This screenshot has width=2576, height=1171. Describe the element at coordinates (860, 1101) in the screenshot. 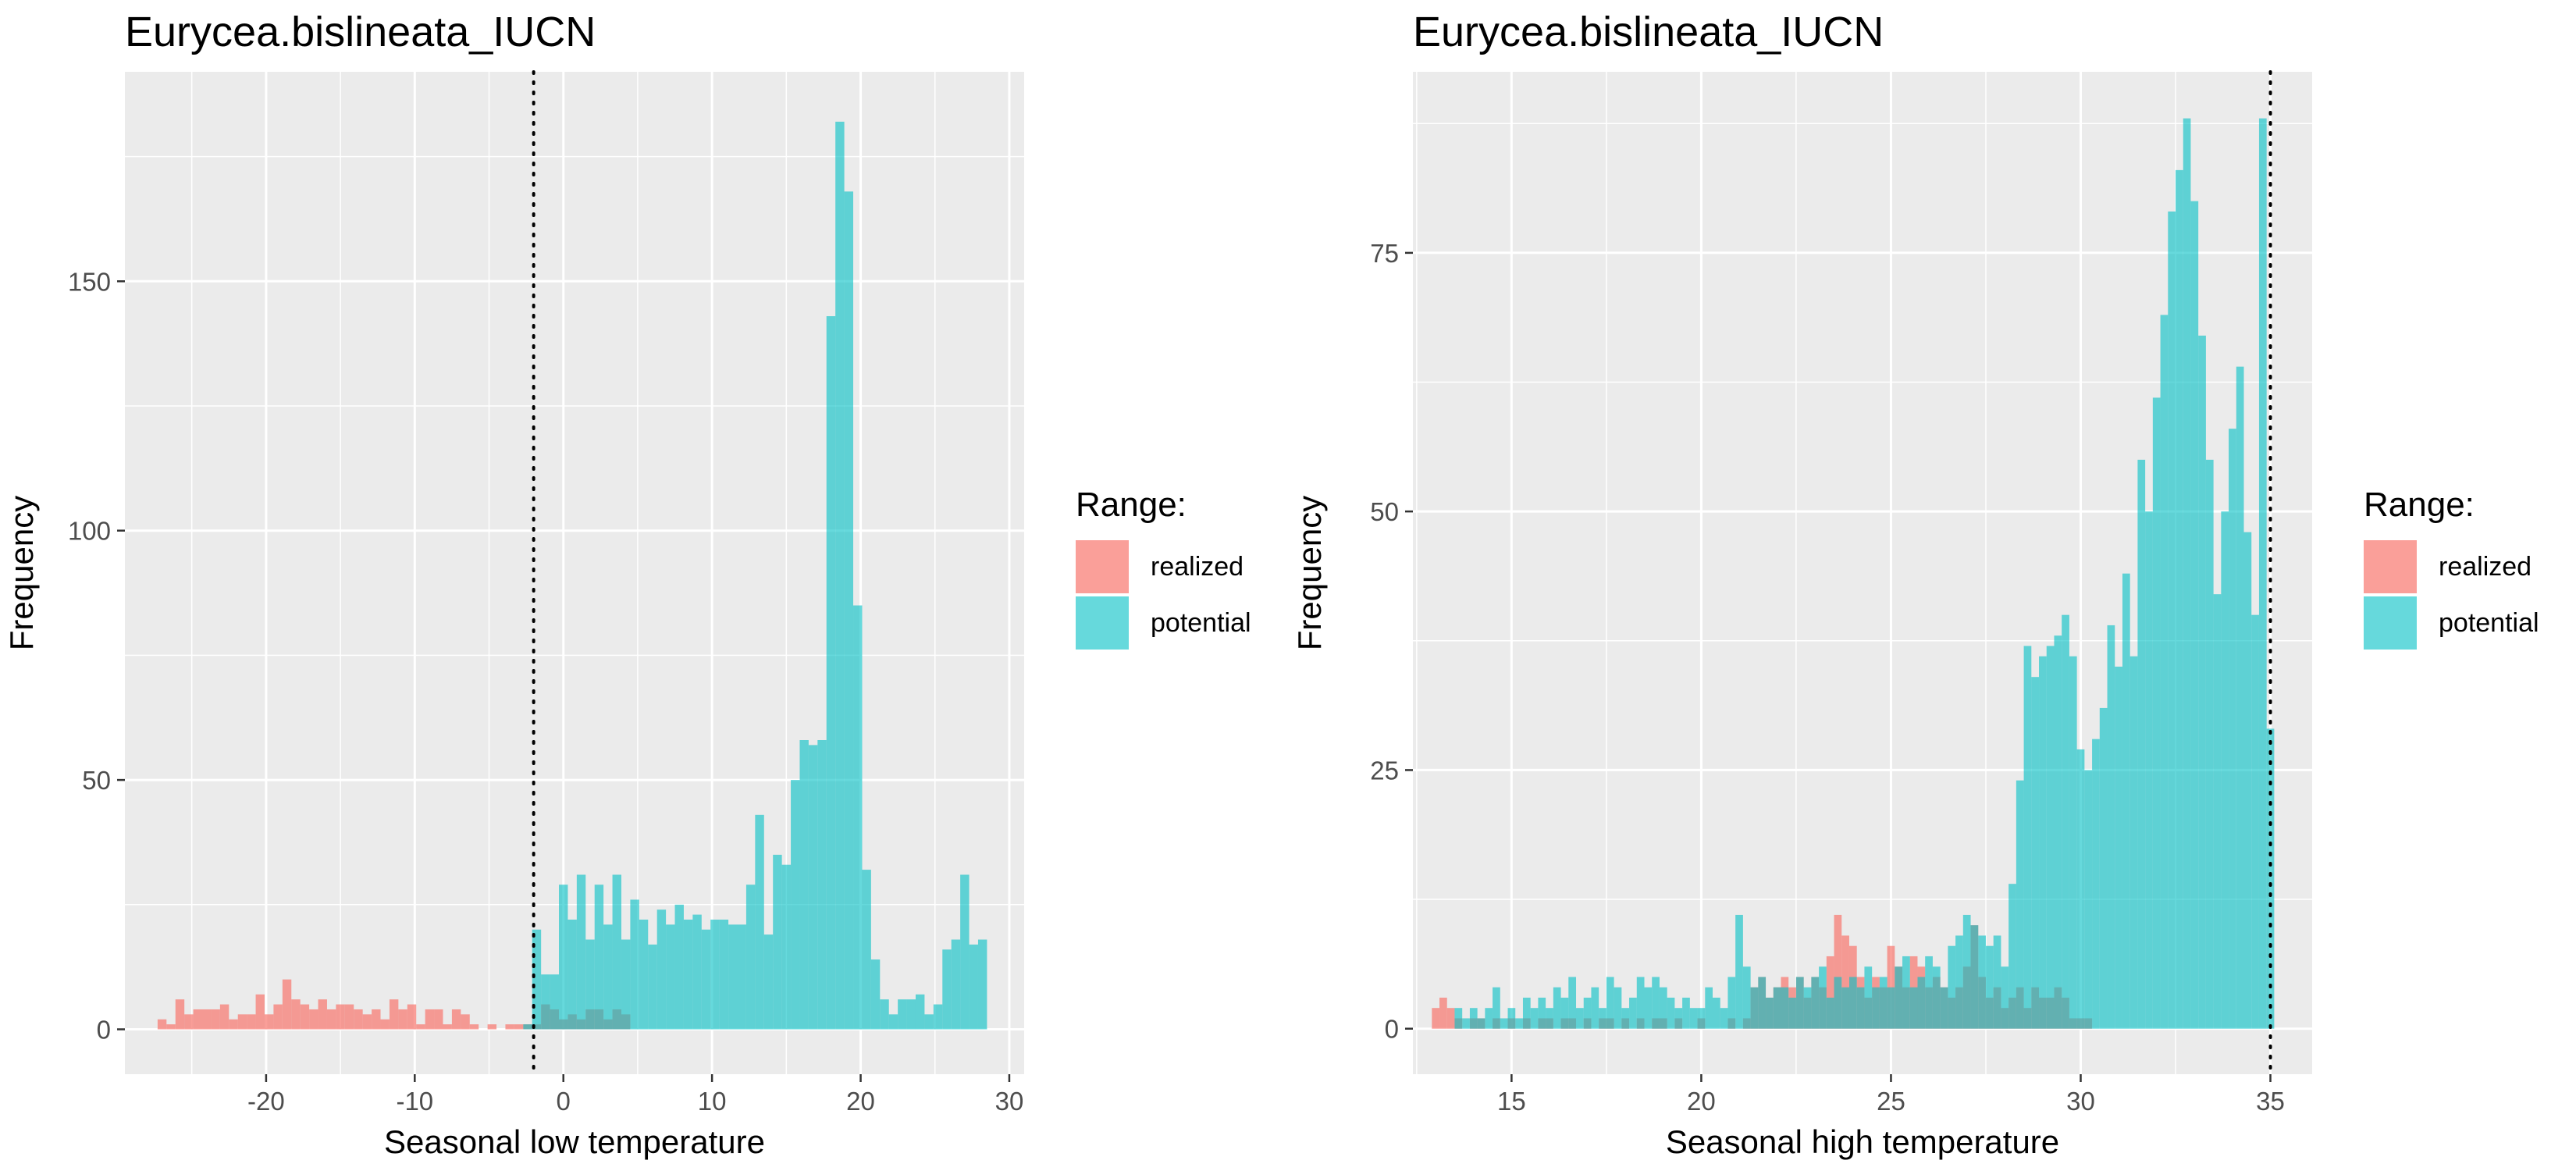

I see `x-tick-label: 20` at that location.